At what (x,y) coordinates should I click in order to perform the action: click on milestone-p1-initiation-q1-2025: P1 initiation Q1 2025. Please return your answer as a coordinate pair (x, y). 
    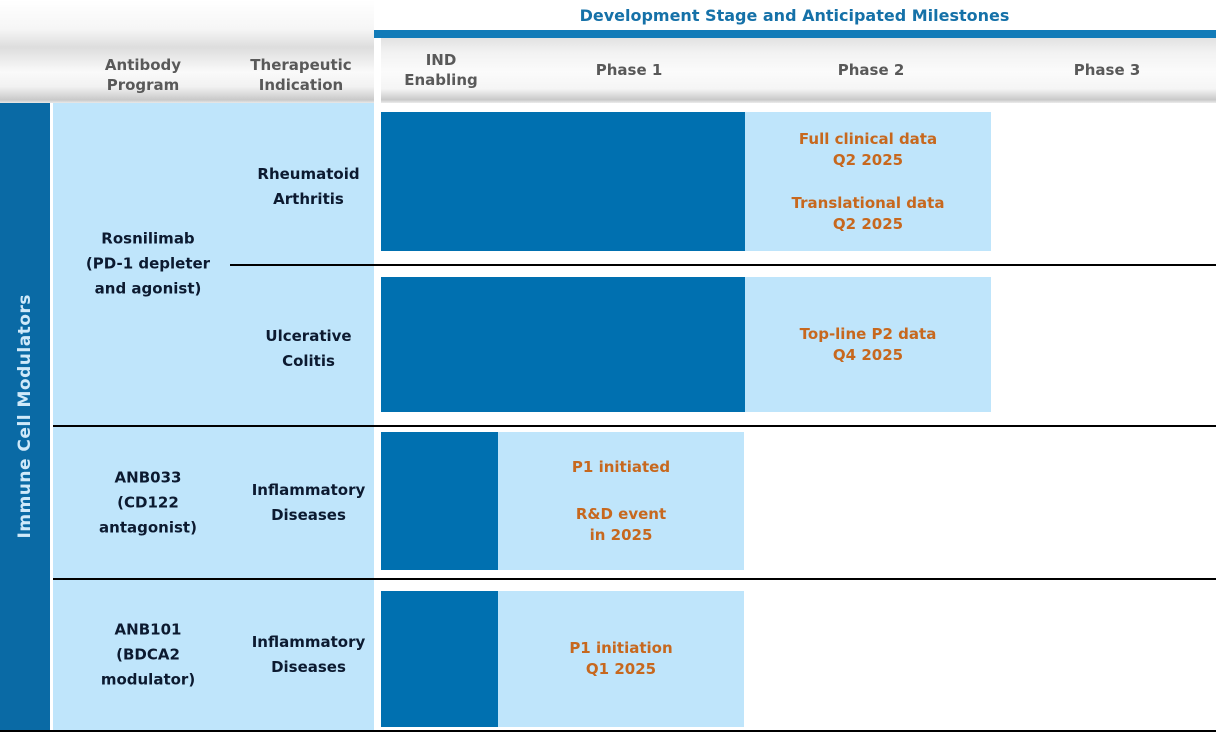
    Looking at the image, I should click on (621, 658).